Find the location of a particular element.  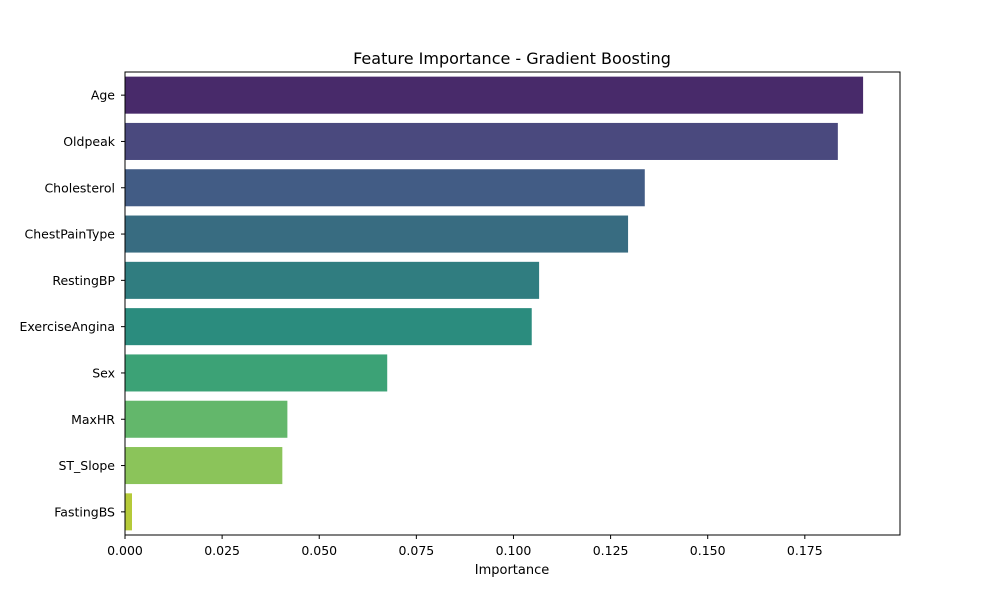

x-tick-label: 0.150 is located at coordinates (708, 550).